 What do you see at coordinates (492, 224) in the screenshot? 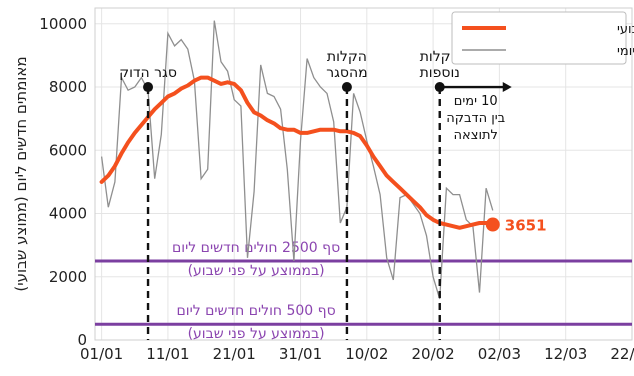
I see `end-point-marker` at bounding box center [492, 224].